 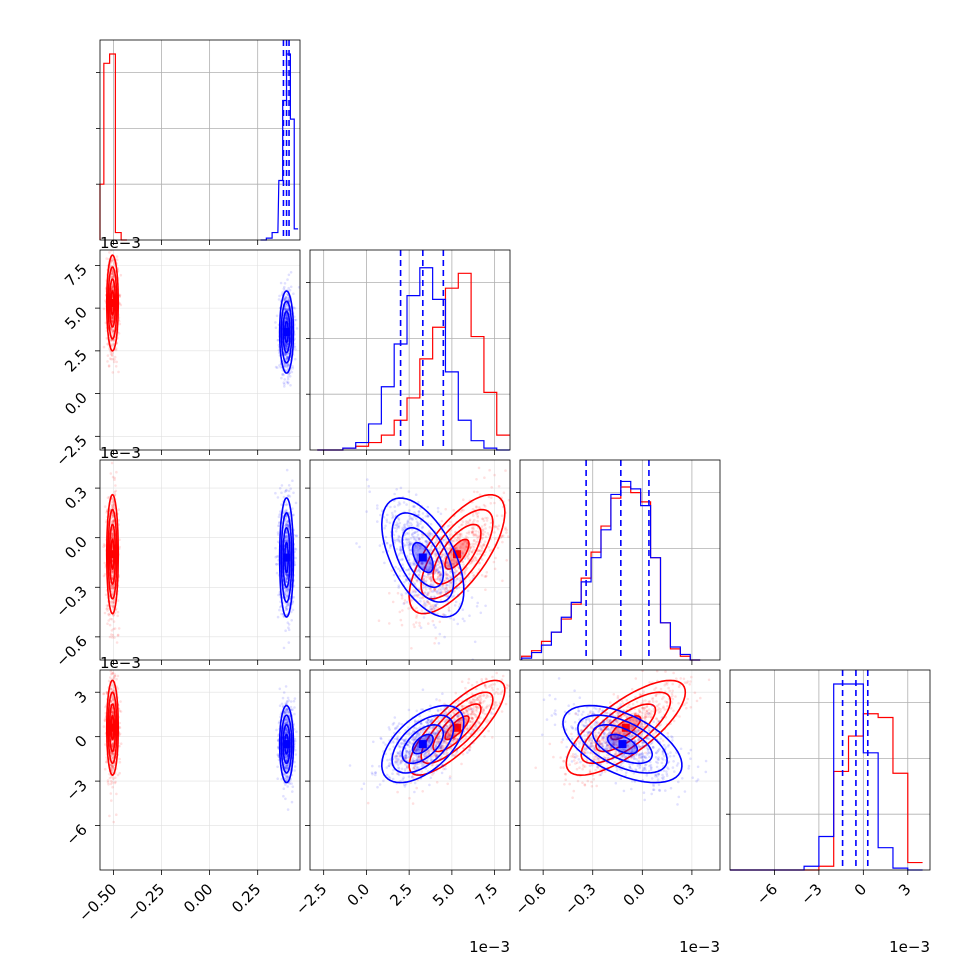 I want to click on y-tick-label: 5.0, so click(x=76, y=318).